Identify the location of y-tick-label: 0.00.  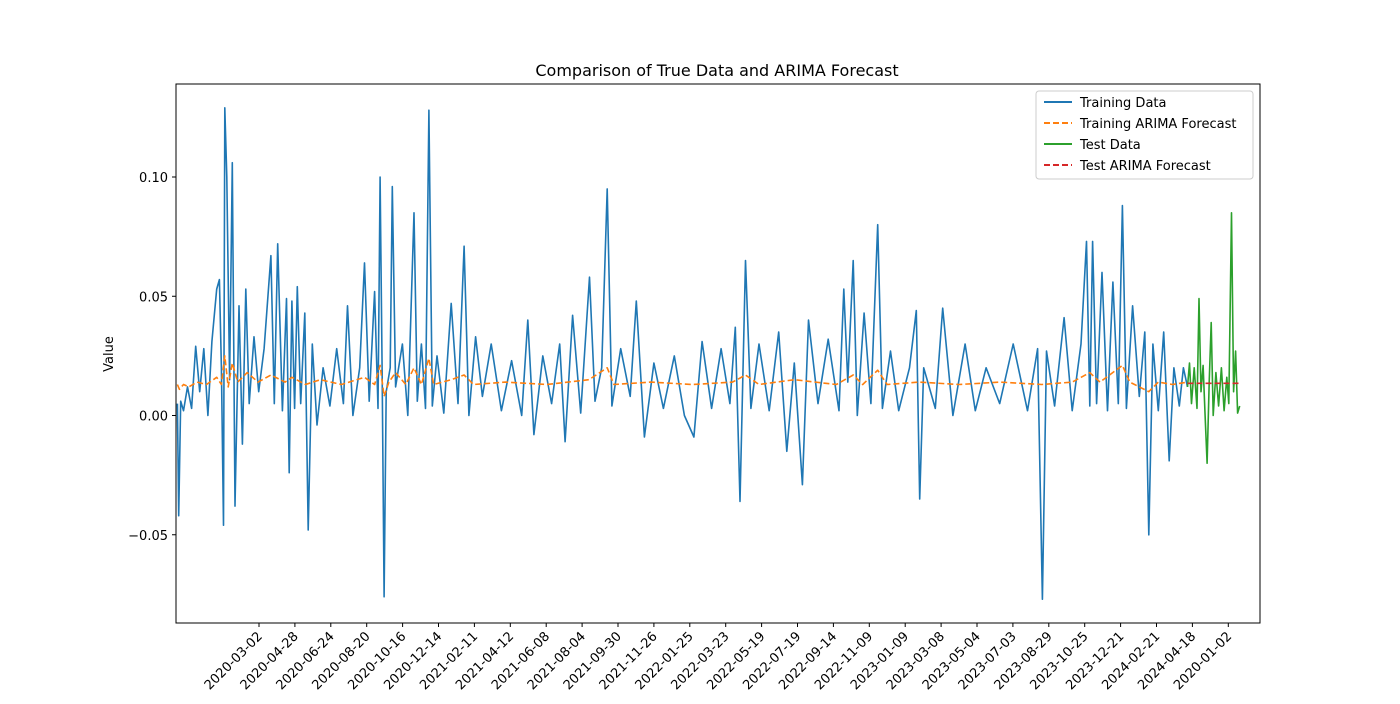
(153, 417).